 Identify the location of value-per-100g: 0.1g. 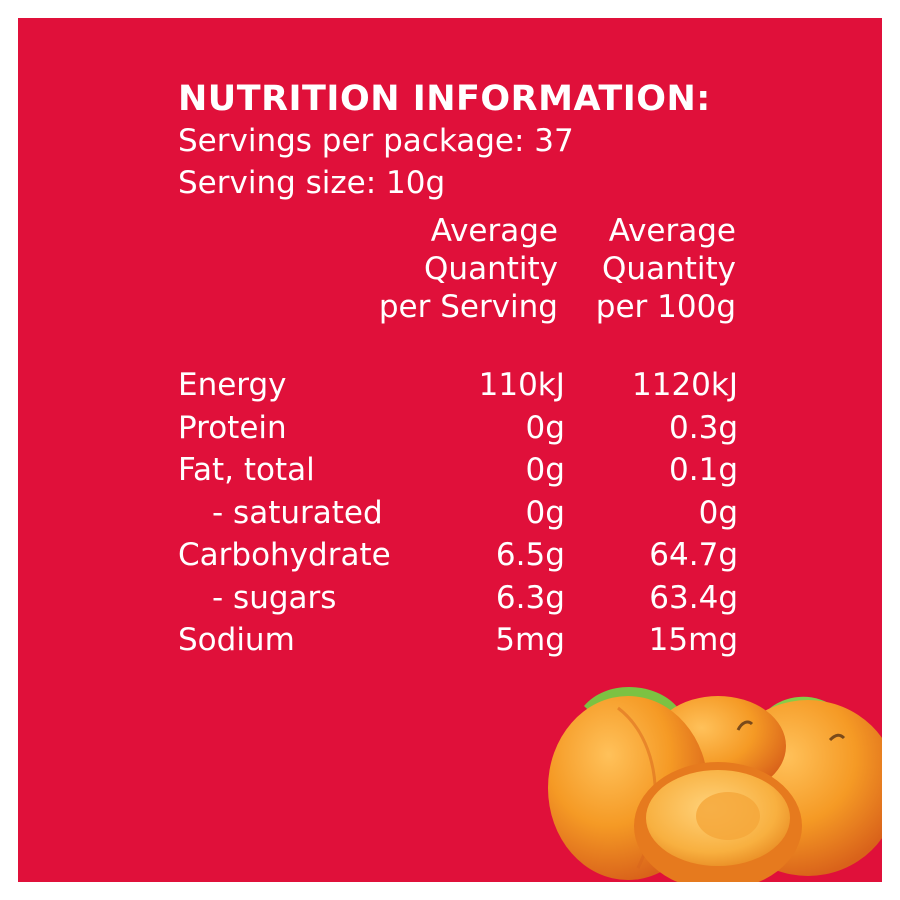
(703, 470).